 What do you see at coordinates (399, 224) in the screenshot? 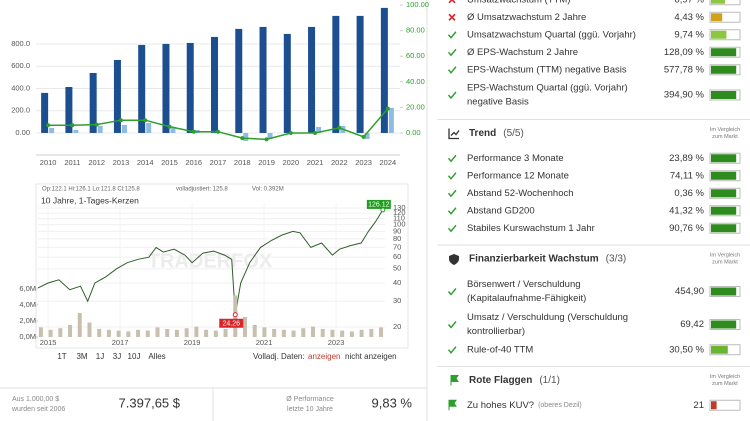
I see `y-tick-label: 100` at bounding box center [399, 224].